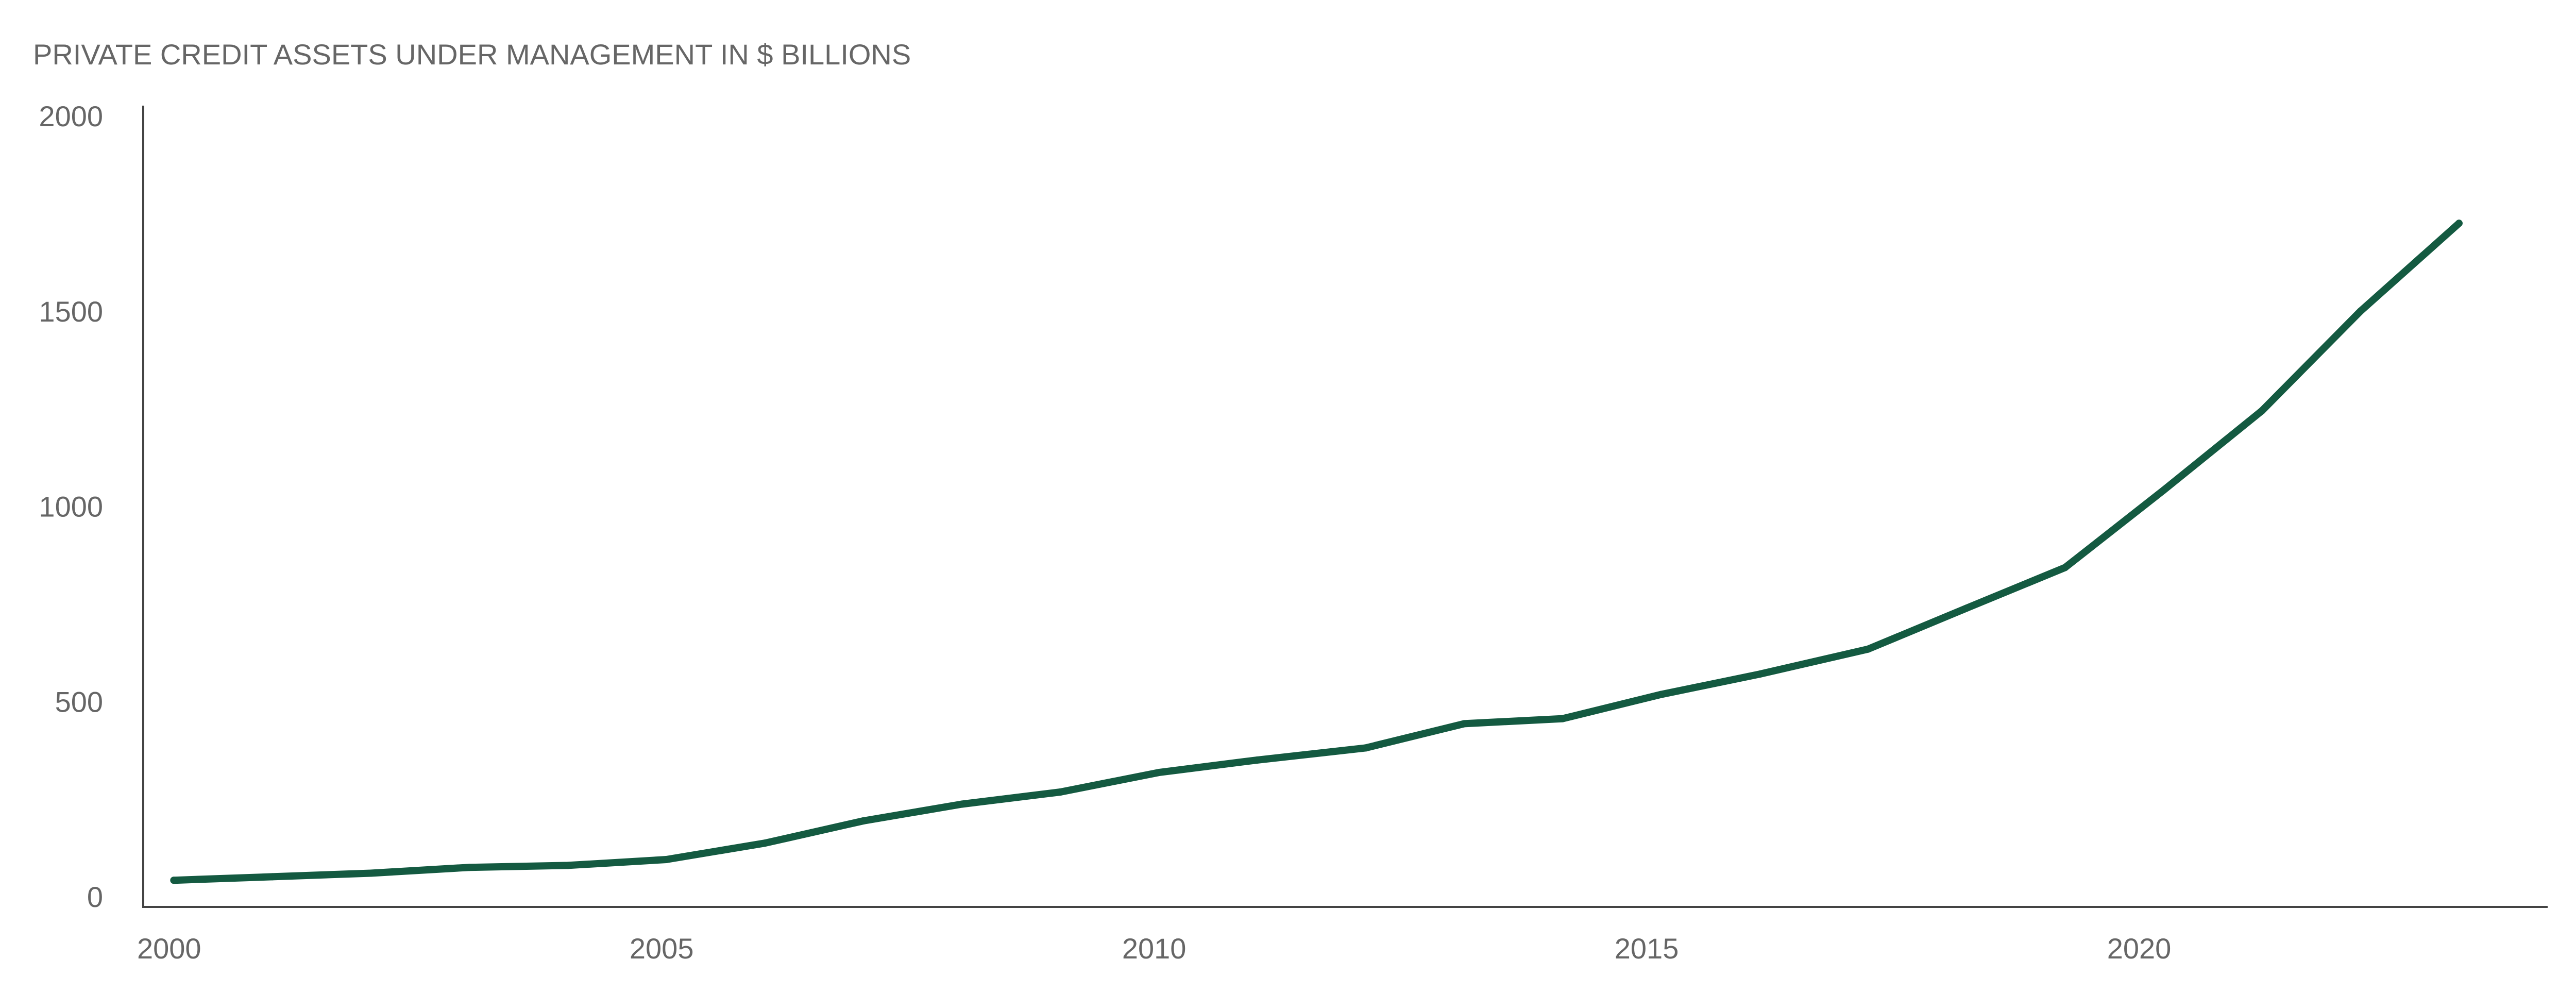 This screenshot has height=993, width=2576. Describe the element at coordinates (765, 843) in the screenshot. I see `data-point-2006` at that location.